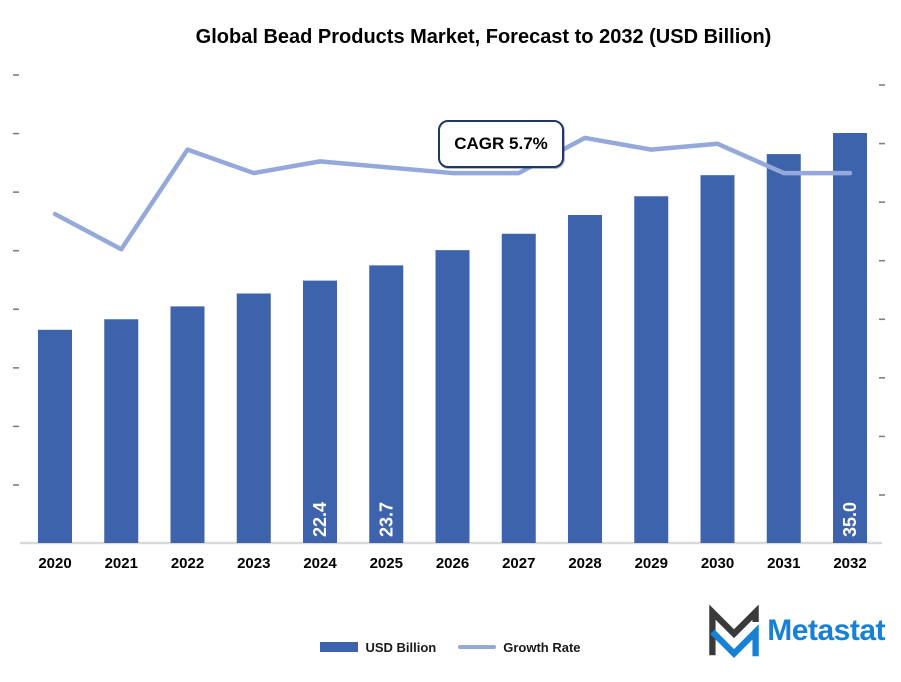 Image resolution: width=901 pixels, height=682 pixels. Describe the element at coordinates (253, 418) in the screenshot. I see `bar-2023` at that location.